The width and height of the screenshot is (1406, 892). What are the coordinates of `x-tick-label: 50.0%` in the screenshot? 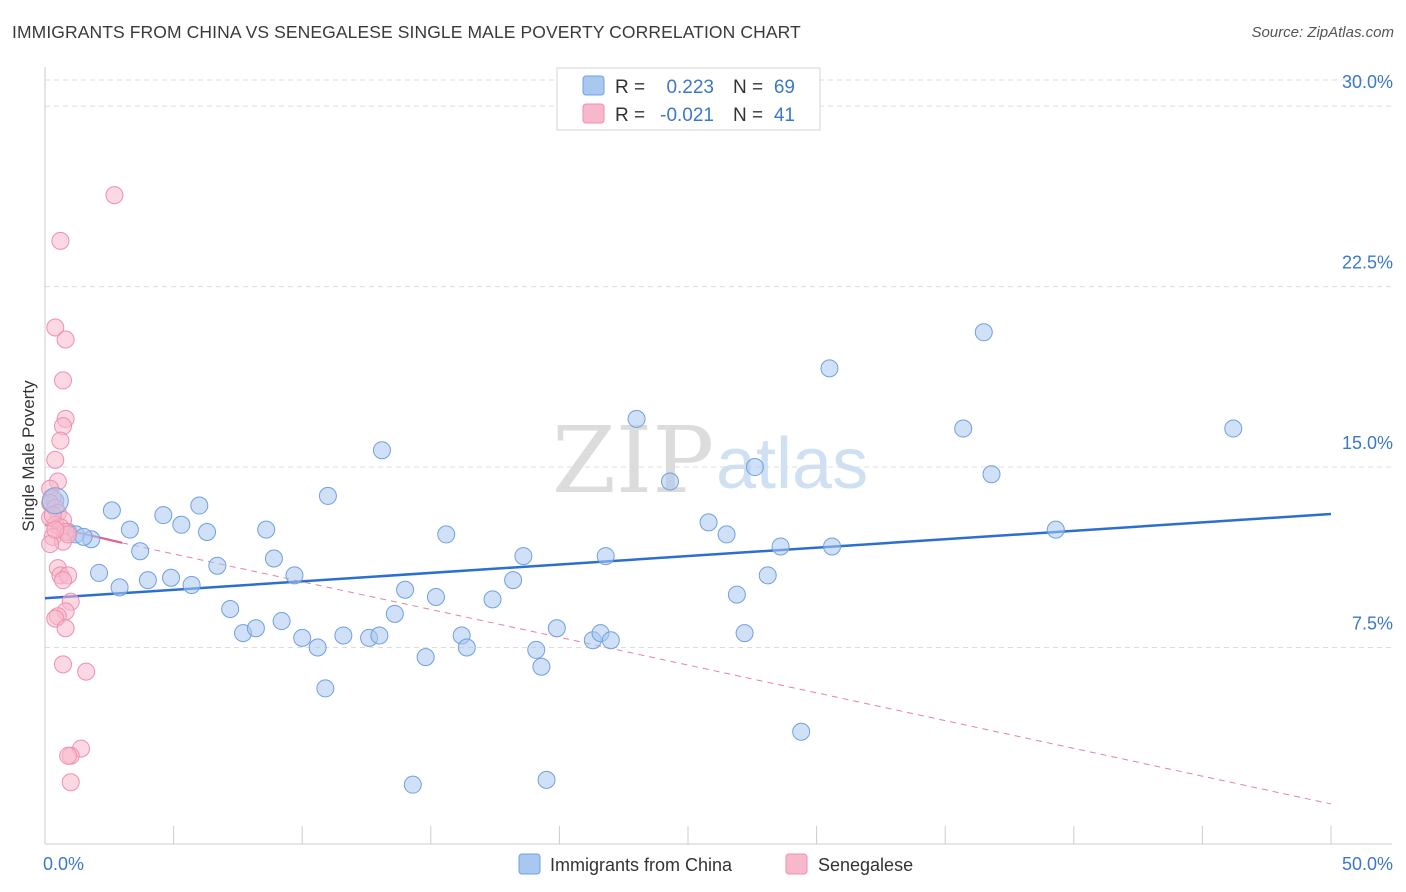 It's located at (1367, 864).